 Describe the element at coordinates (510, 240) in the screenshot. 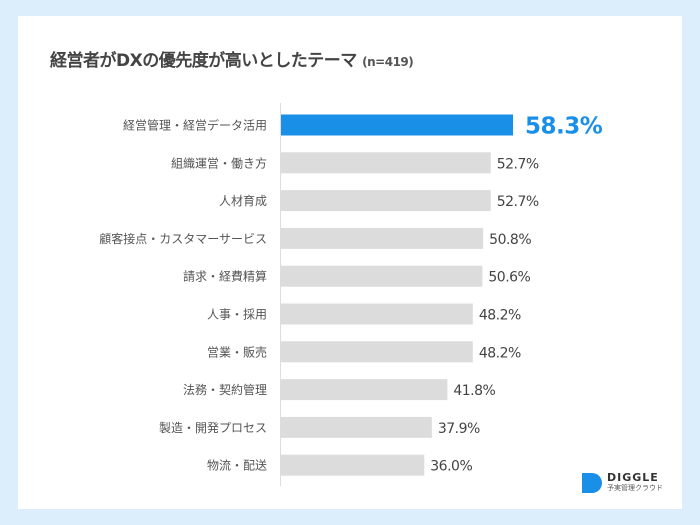

I see `data-label: 50.8%` at that location.